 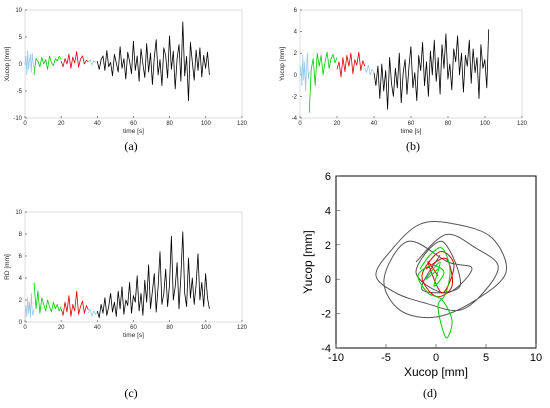 What do you see at coordinates (7, 63) in the screenshot?
I see `y-axis-label: Xucop [mm]` at bounding box center [7, 63].